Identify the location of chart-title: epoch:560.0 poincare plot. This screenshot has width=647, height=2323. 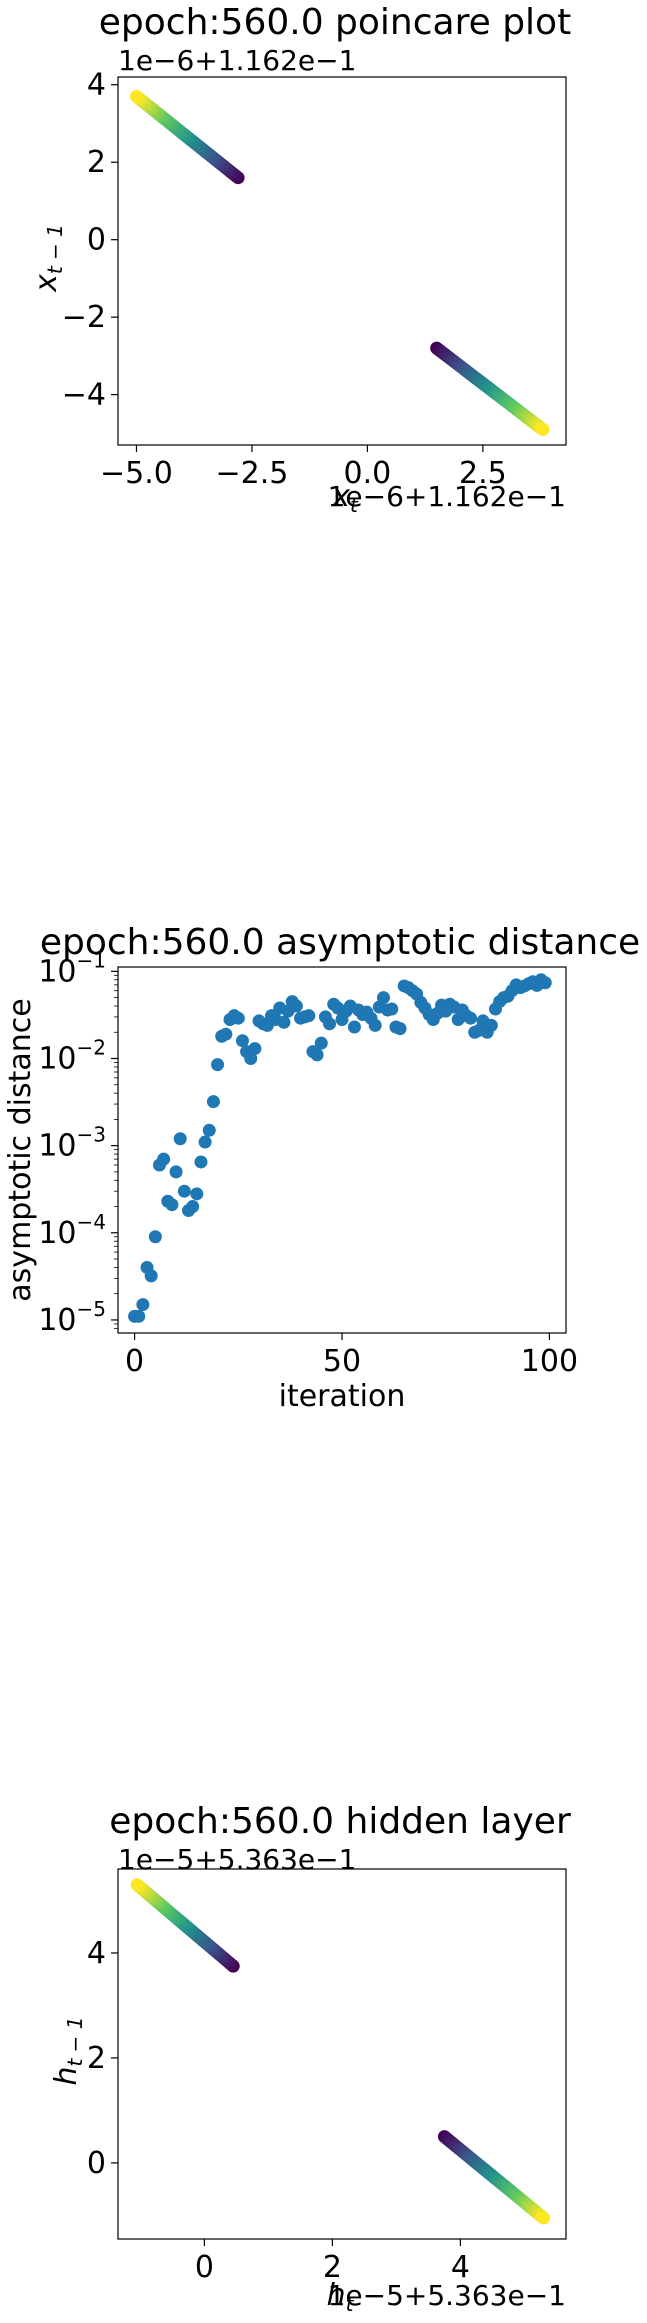
(335, 22).